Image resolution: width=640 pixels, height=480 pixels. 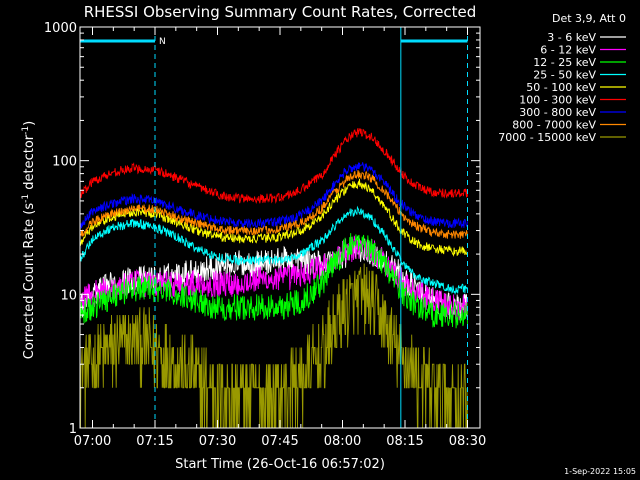 I want to click on y-axis-label-end: ), so click(x=29, y=123).